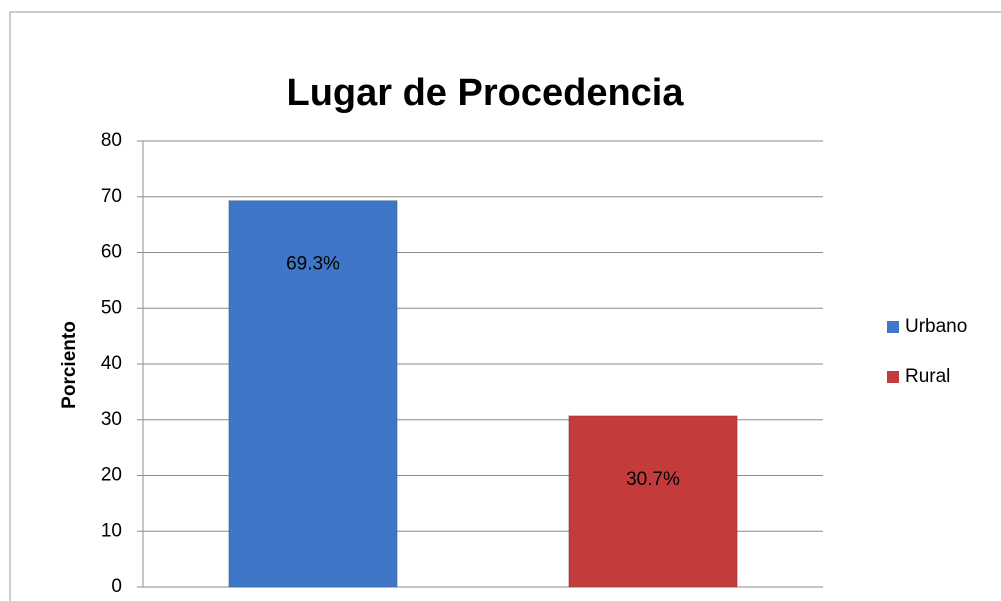 This screenshot has height=601, width=1001. I want to click on data-label: 69.3%, so click(313, 264).